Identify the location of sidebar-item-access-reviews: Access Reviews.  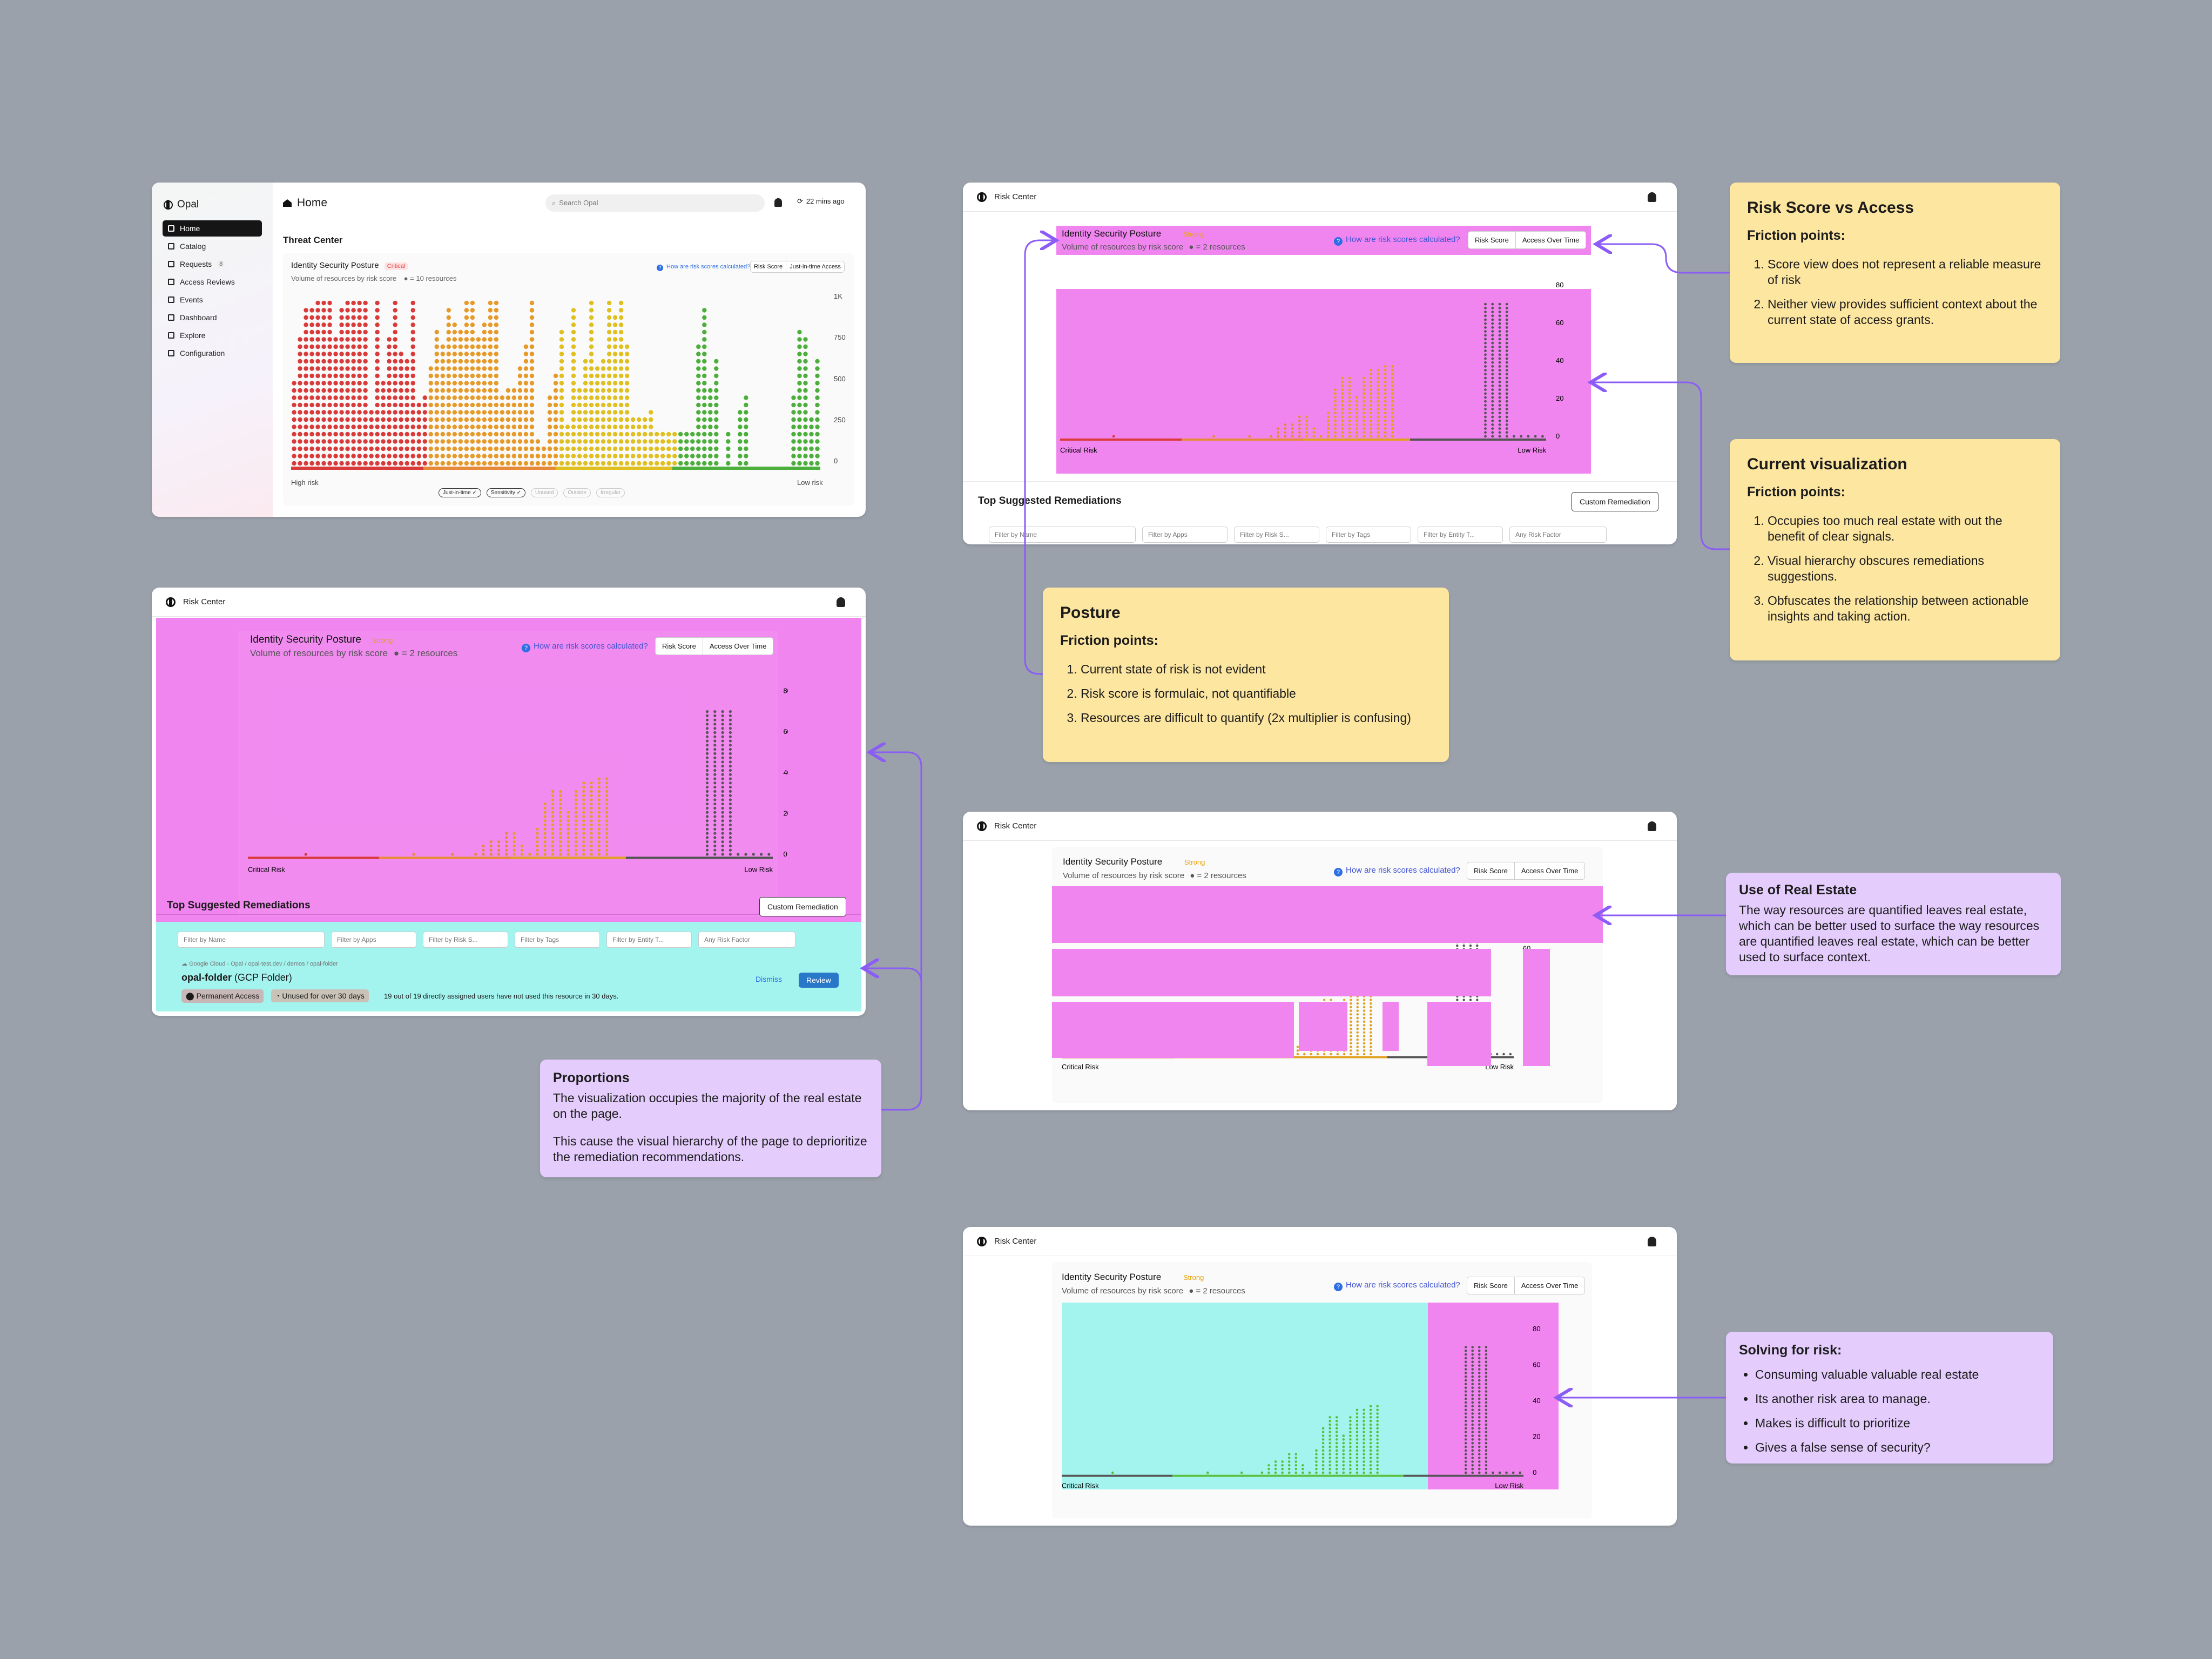
(212, 282).